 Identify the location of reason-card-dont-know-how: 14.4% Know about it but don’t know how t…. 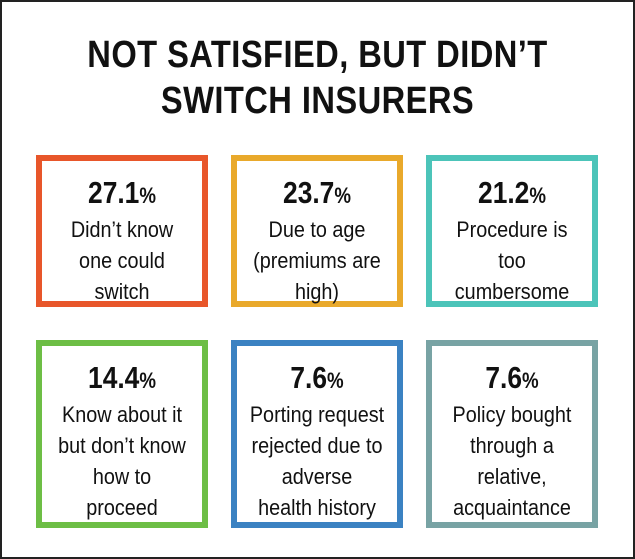
(122, 434).